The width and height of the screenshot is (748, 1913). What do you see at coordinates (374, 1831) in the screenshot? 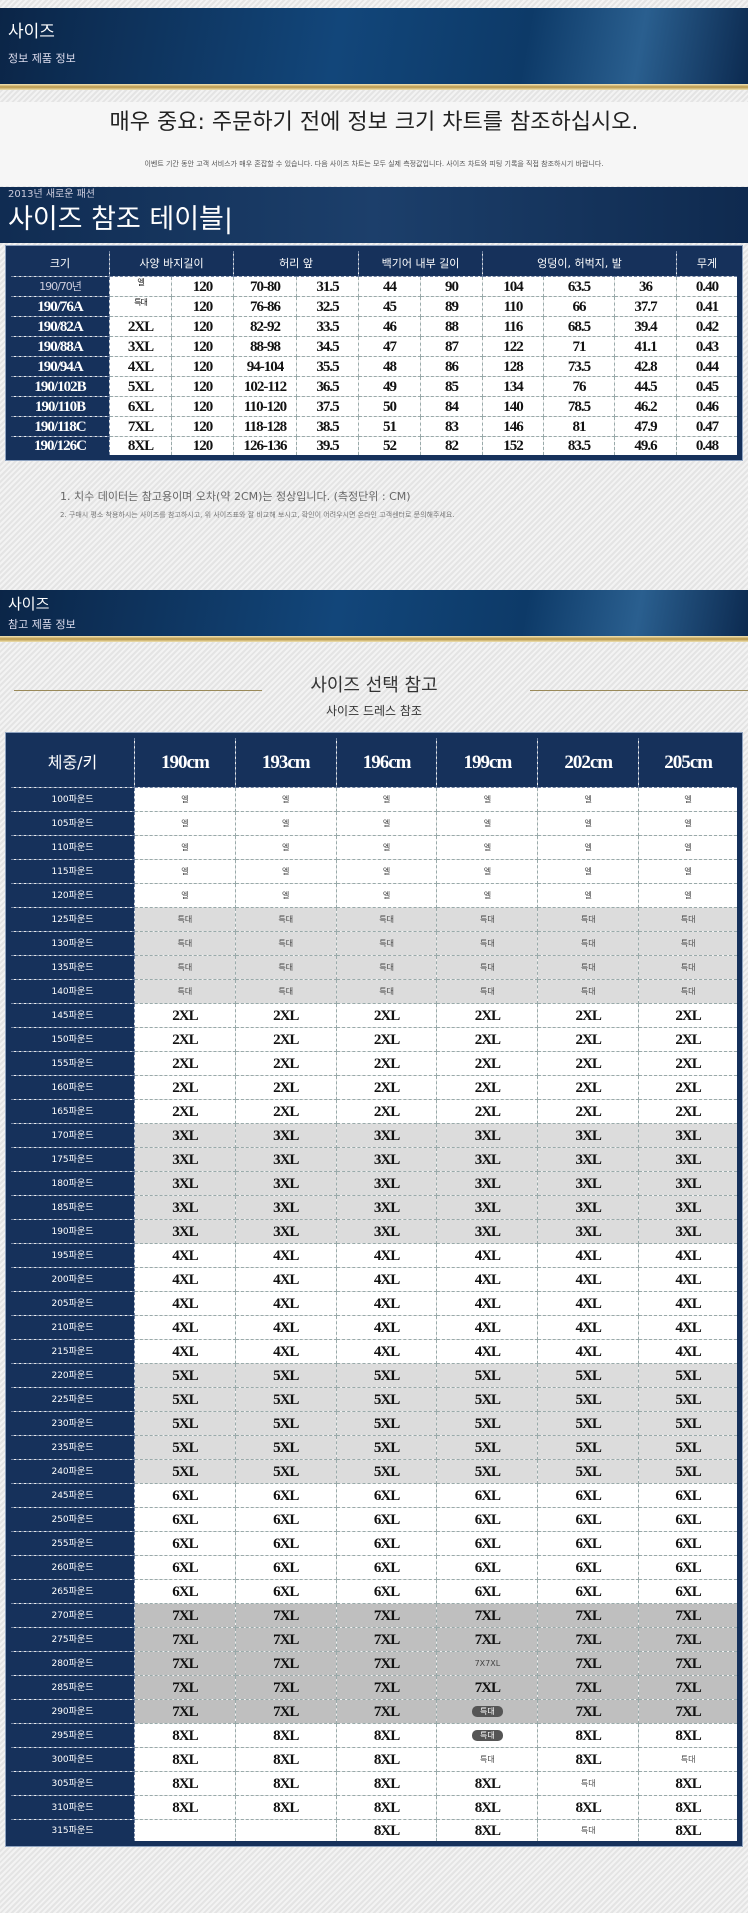
I see `table-row: 315파운드 8XL 8XL 특대 8XL` at bounding box center [374, 1831].